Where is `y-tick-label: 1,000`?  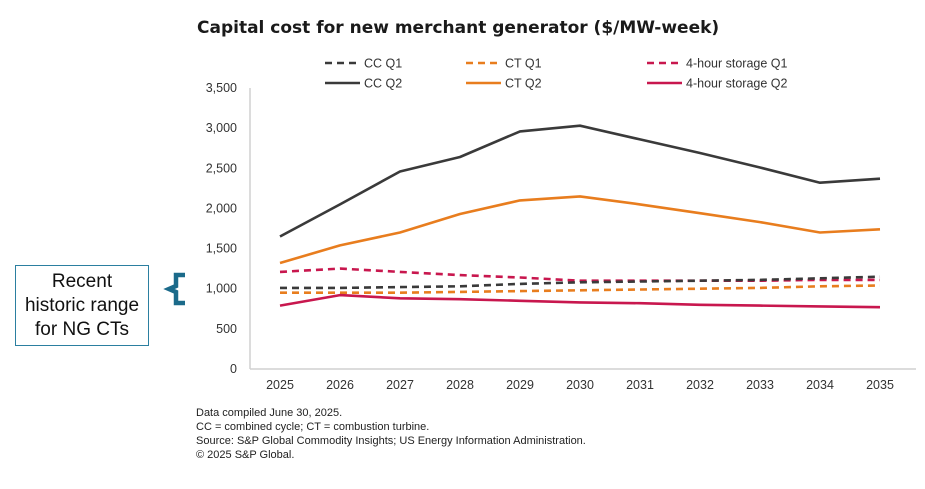 y-tick-label: 1,000 is located at coordinates (221, 289).